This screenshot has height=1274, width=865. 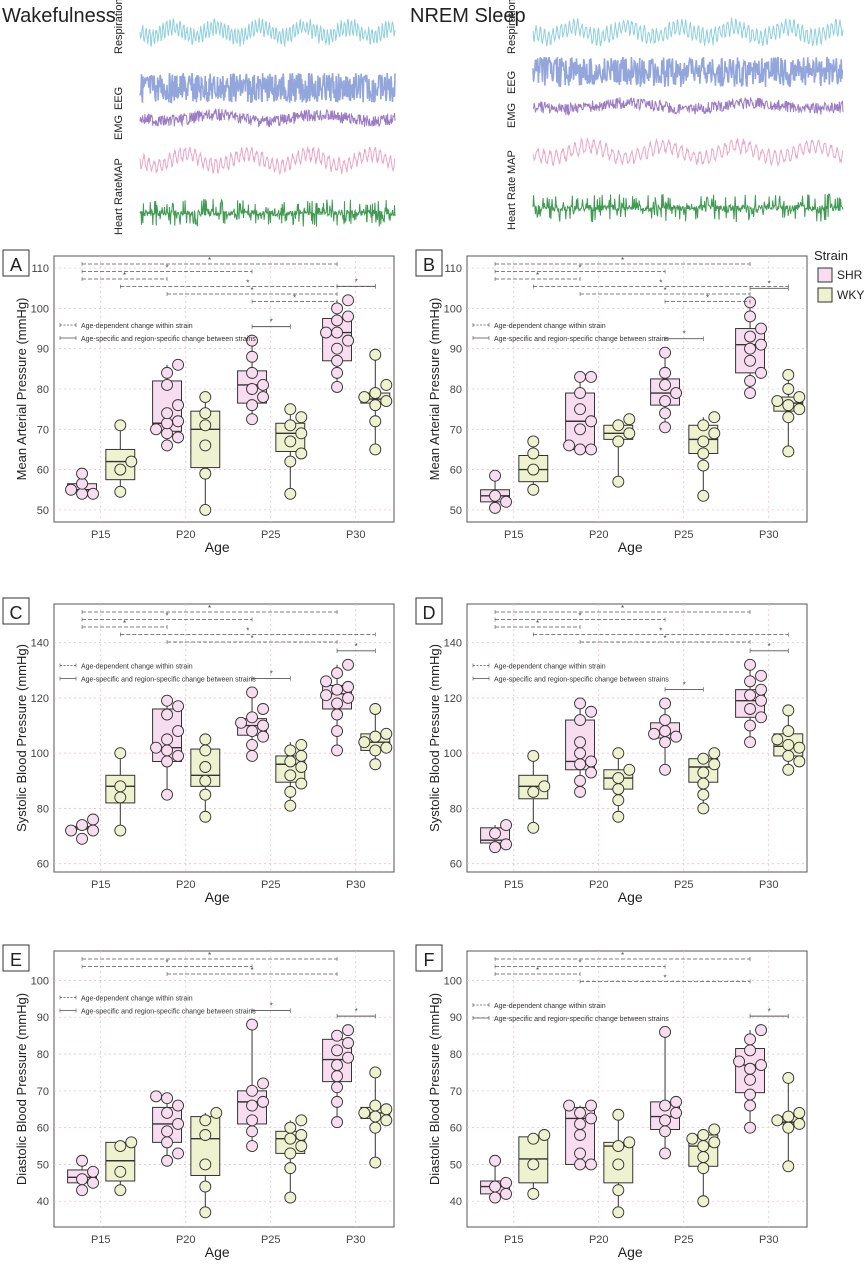 I want to click on trace-heart-rate, so click(x=688, y=208).